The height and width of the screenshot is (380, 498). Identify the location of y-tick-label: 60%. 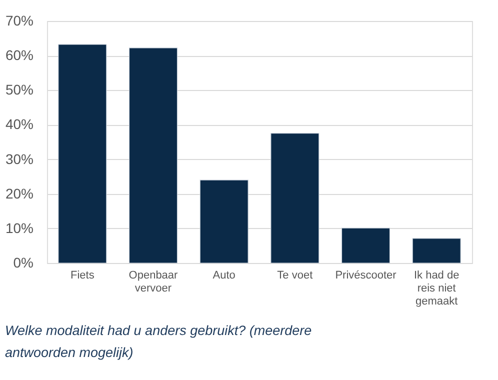
(19, 55).